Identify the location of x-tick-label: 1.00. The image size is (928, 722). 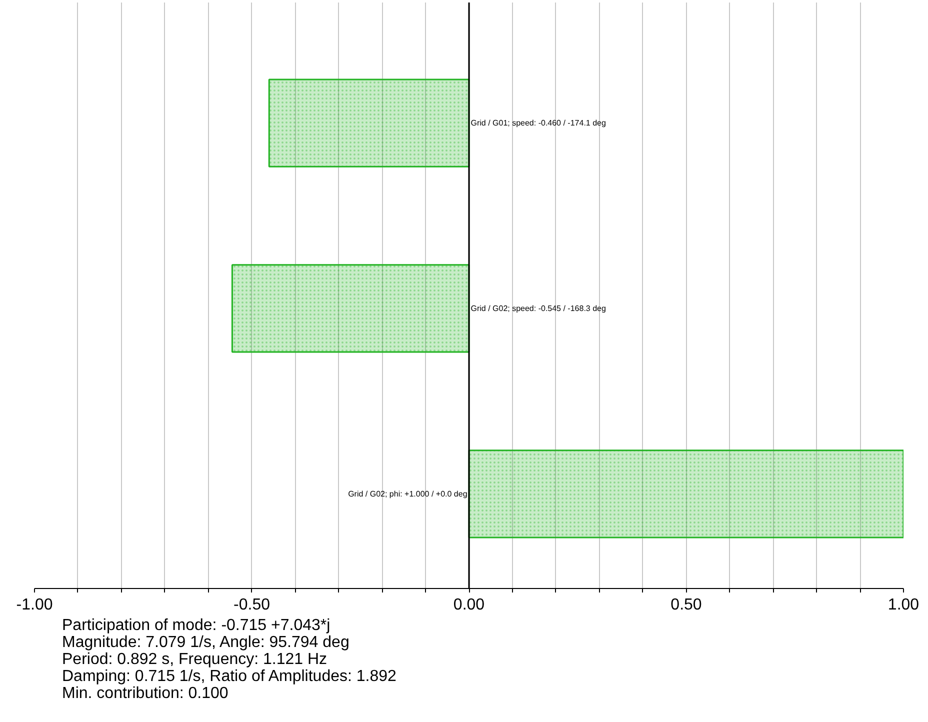
(904, 605).